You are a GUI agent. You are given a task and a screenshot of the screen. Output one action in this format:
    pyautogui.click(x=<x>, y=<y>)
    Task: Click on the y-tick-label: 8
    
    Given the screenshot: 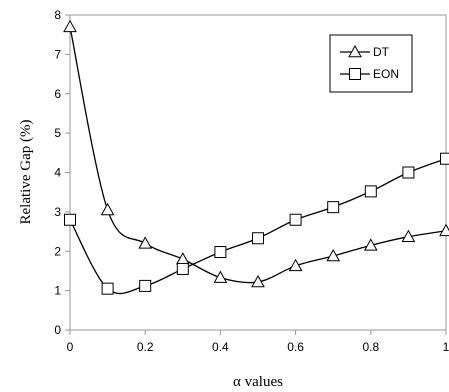 What is the action you would take?
    pyautogui.click(x=57, y=15)
    